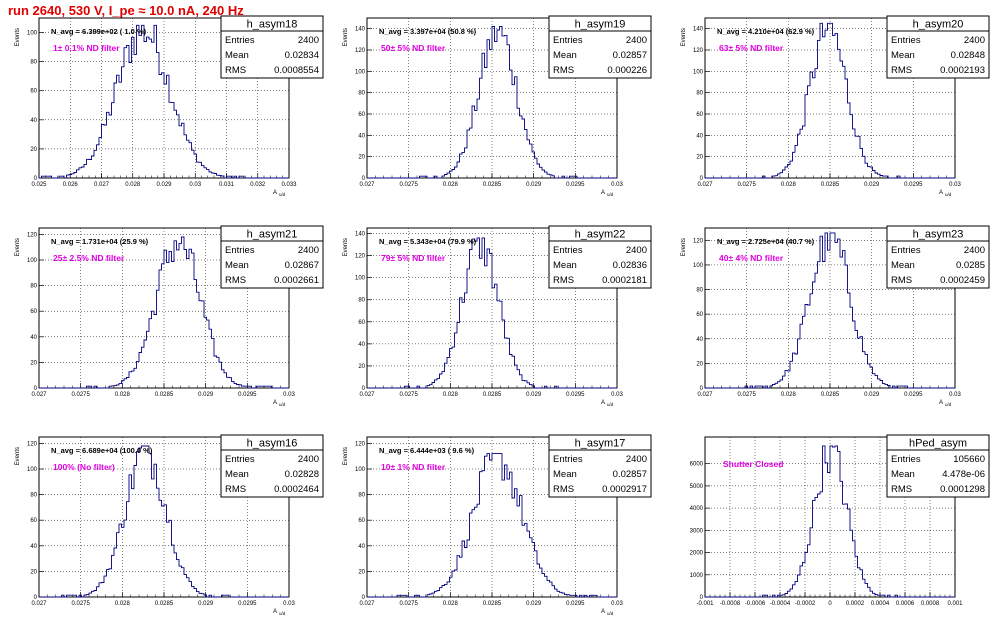 The width and height of the screenshot is (996, 622). Describe the element at coordinates (413, 467) in the screenshot. I see `filter-label: 10± 1% ND filter` at that location.